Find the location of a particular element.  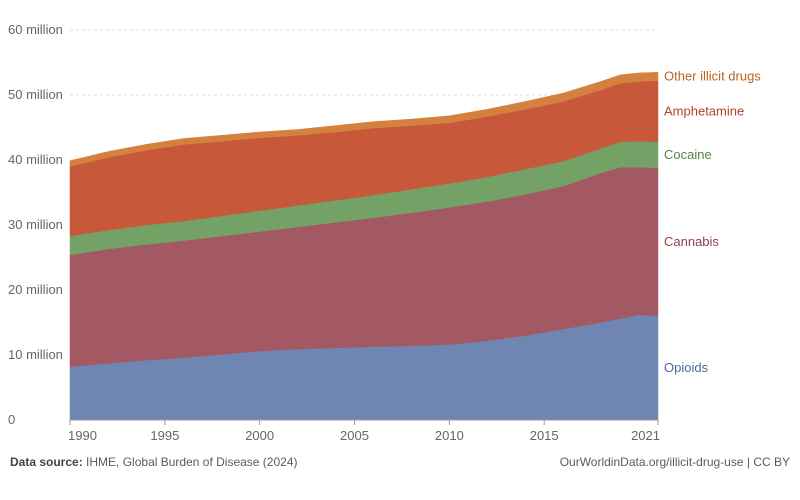

y-tick-label: 30 million is located at coordinates (35, 224).